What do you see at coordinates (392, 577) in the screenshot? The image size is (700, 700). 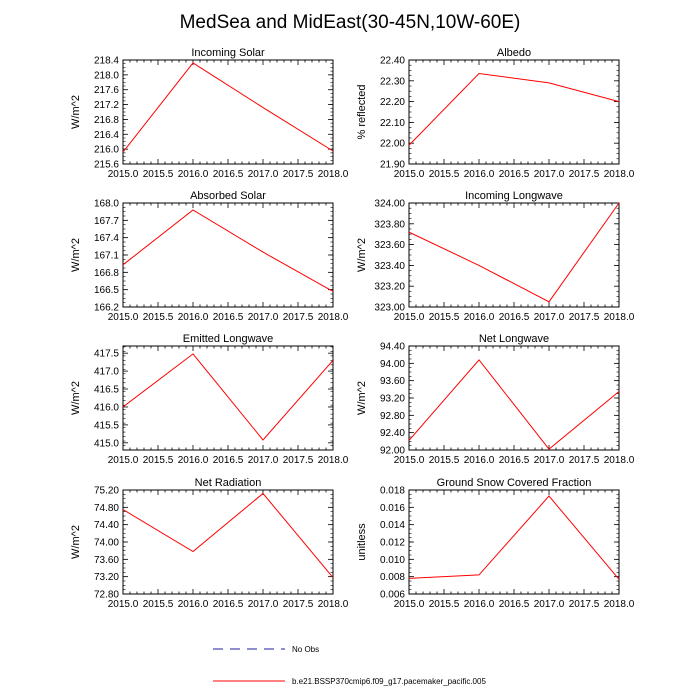 I see `y-tick-label: 0.008` at bounding box center [392, 577].